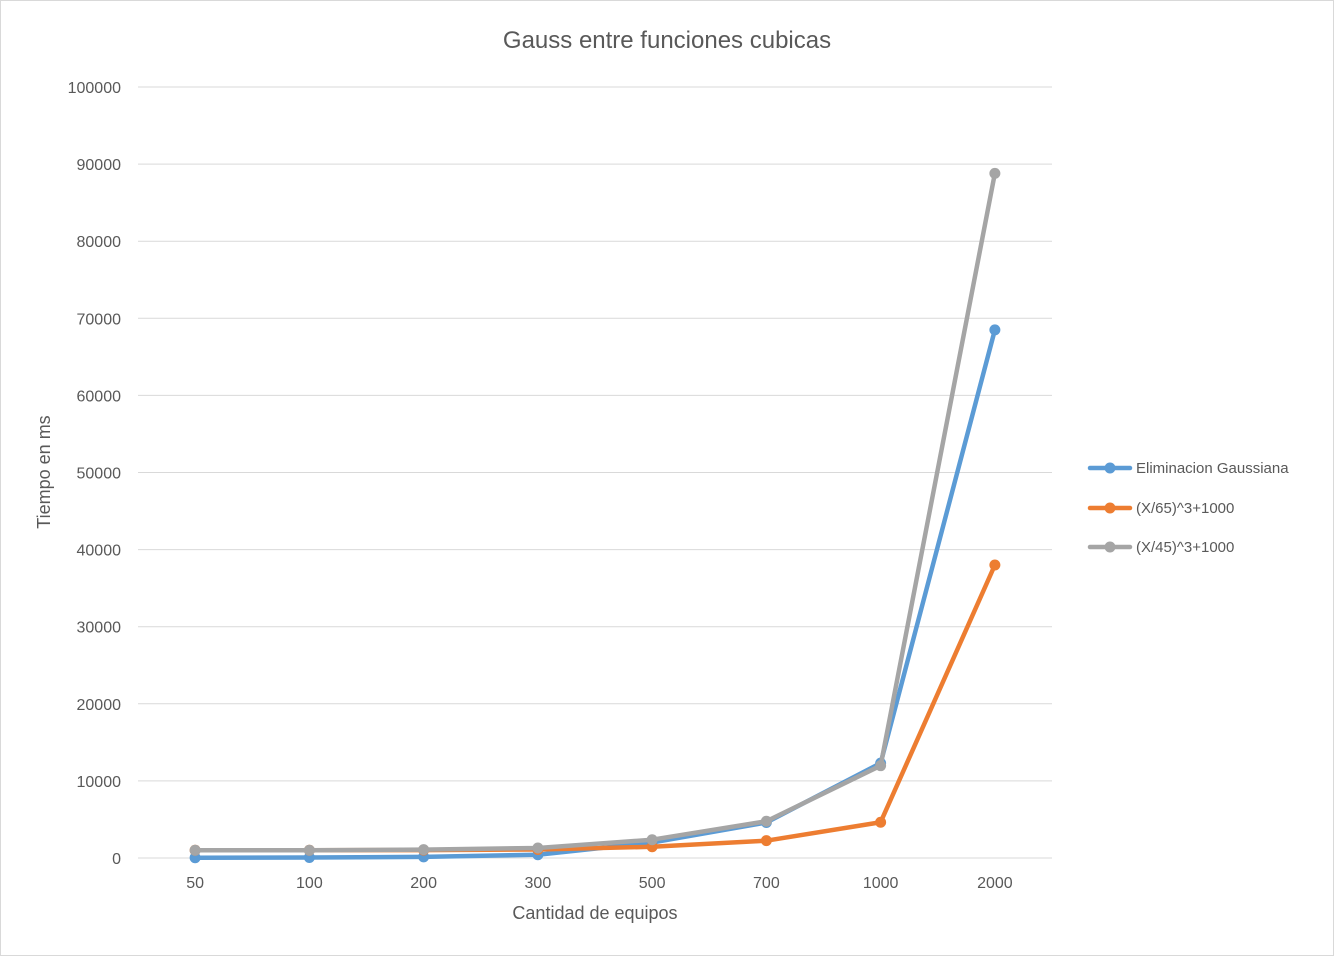 Image resolution: width=1334 pixels, height=956 pixels. I want to click on y-tick-label: 60000, so click(99, 396).